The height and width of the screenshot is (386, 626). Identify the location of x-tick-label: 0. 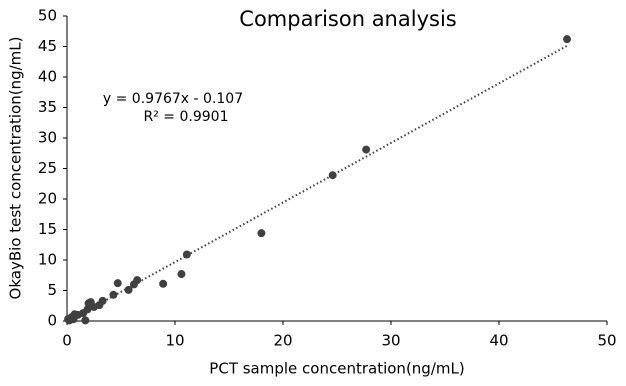
(67, 341).